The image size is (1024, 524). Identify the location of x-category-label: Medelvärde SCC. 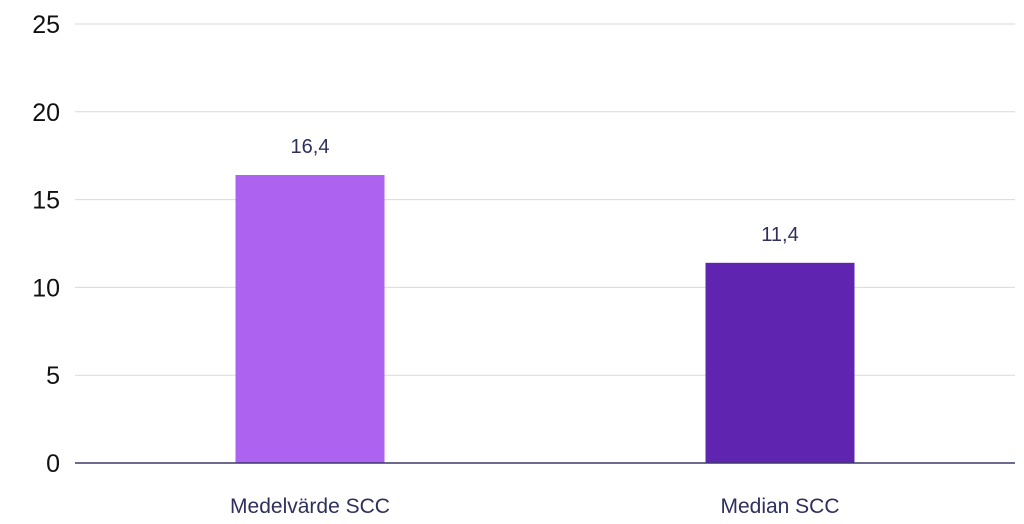
(310, 506).